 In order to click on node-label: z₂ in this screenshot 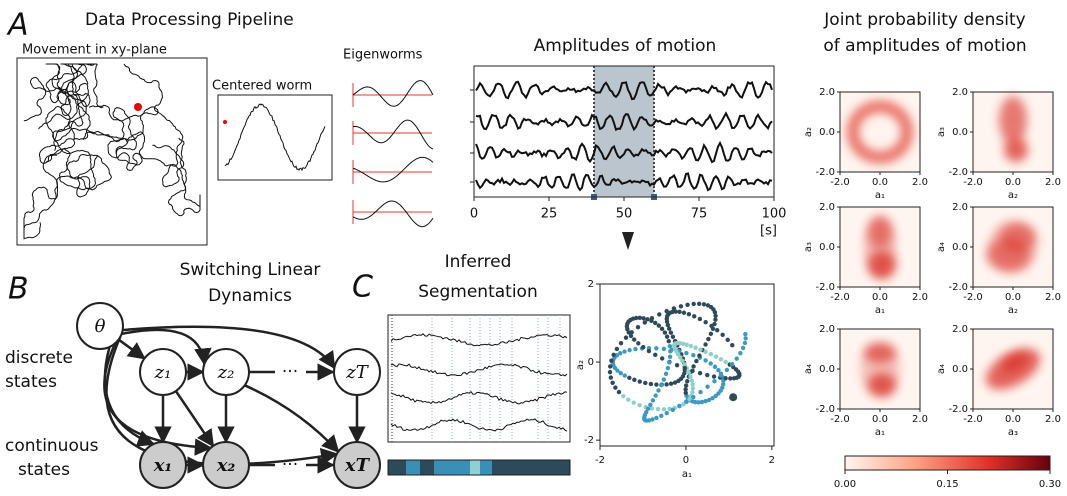, I will do `click(226, 372)`.